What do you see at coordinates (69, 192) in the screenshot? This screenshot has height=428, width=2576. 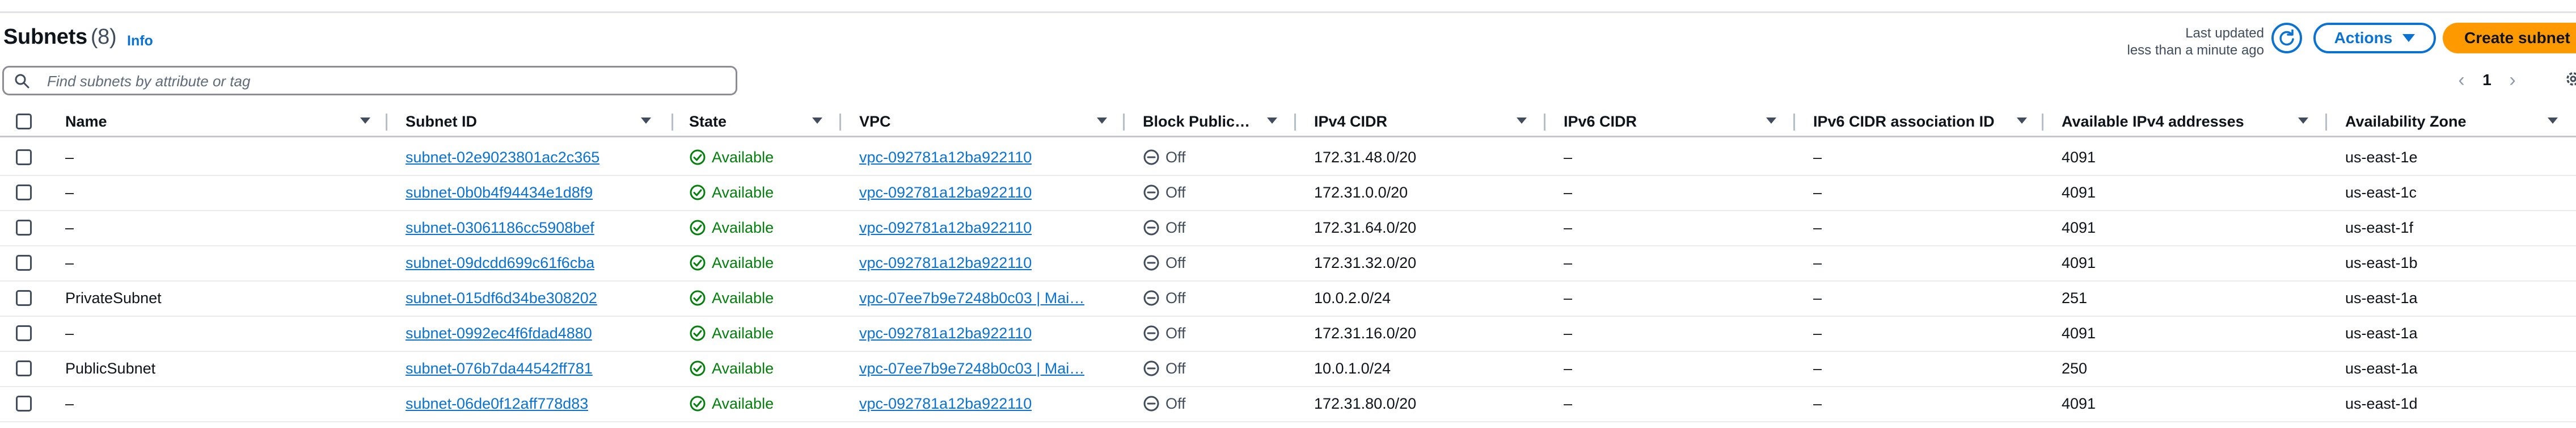 I see `cell-name: –` at bounding box center [69, 192].